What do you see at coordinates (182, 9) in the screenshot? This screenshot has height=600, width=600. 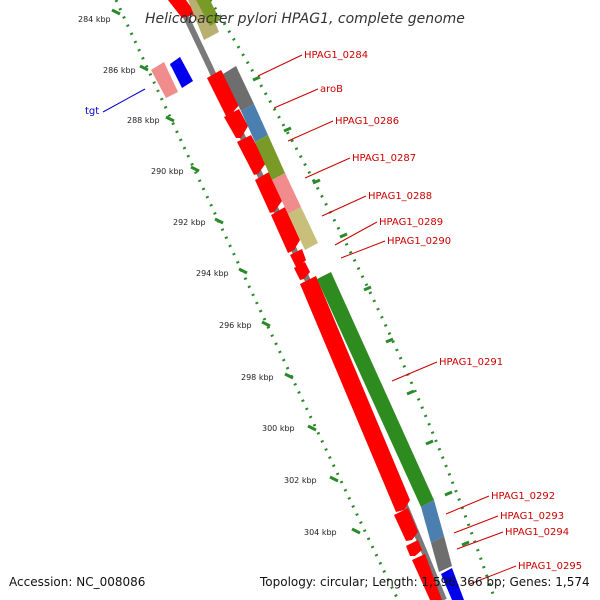 I see `gene-red-top` at bounding box center [182, 9].